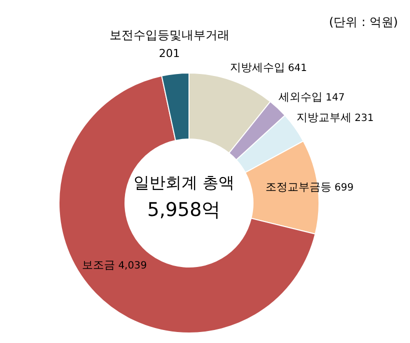 This screenshot has width=410, height=343. What do you see at coordinates (298, 187) in the screenshot?
I see `slice-label: 조정교부금등` at bounding box center [298, 187].